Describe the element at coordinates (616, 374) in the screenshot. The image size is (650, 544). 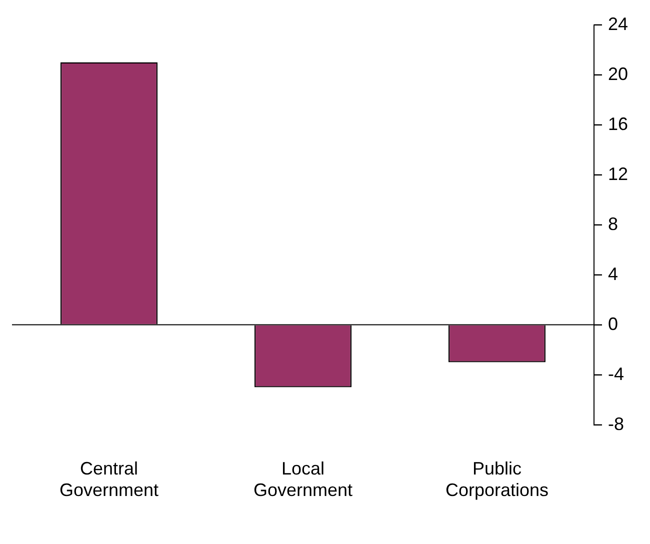
I see `y-tick-label: -4` at that location.